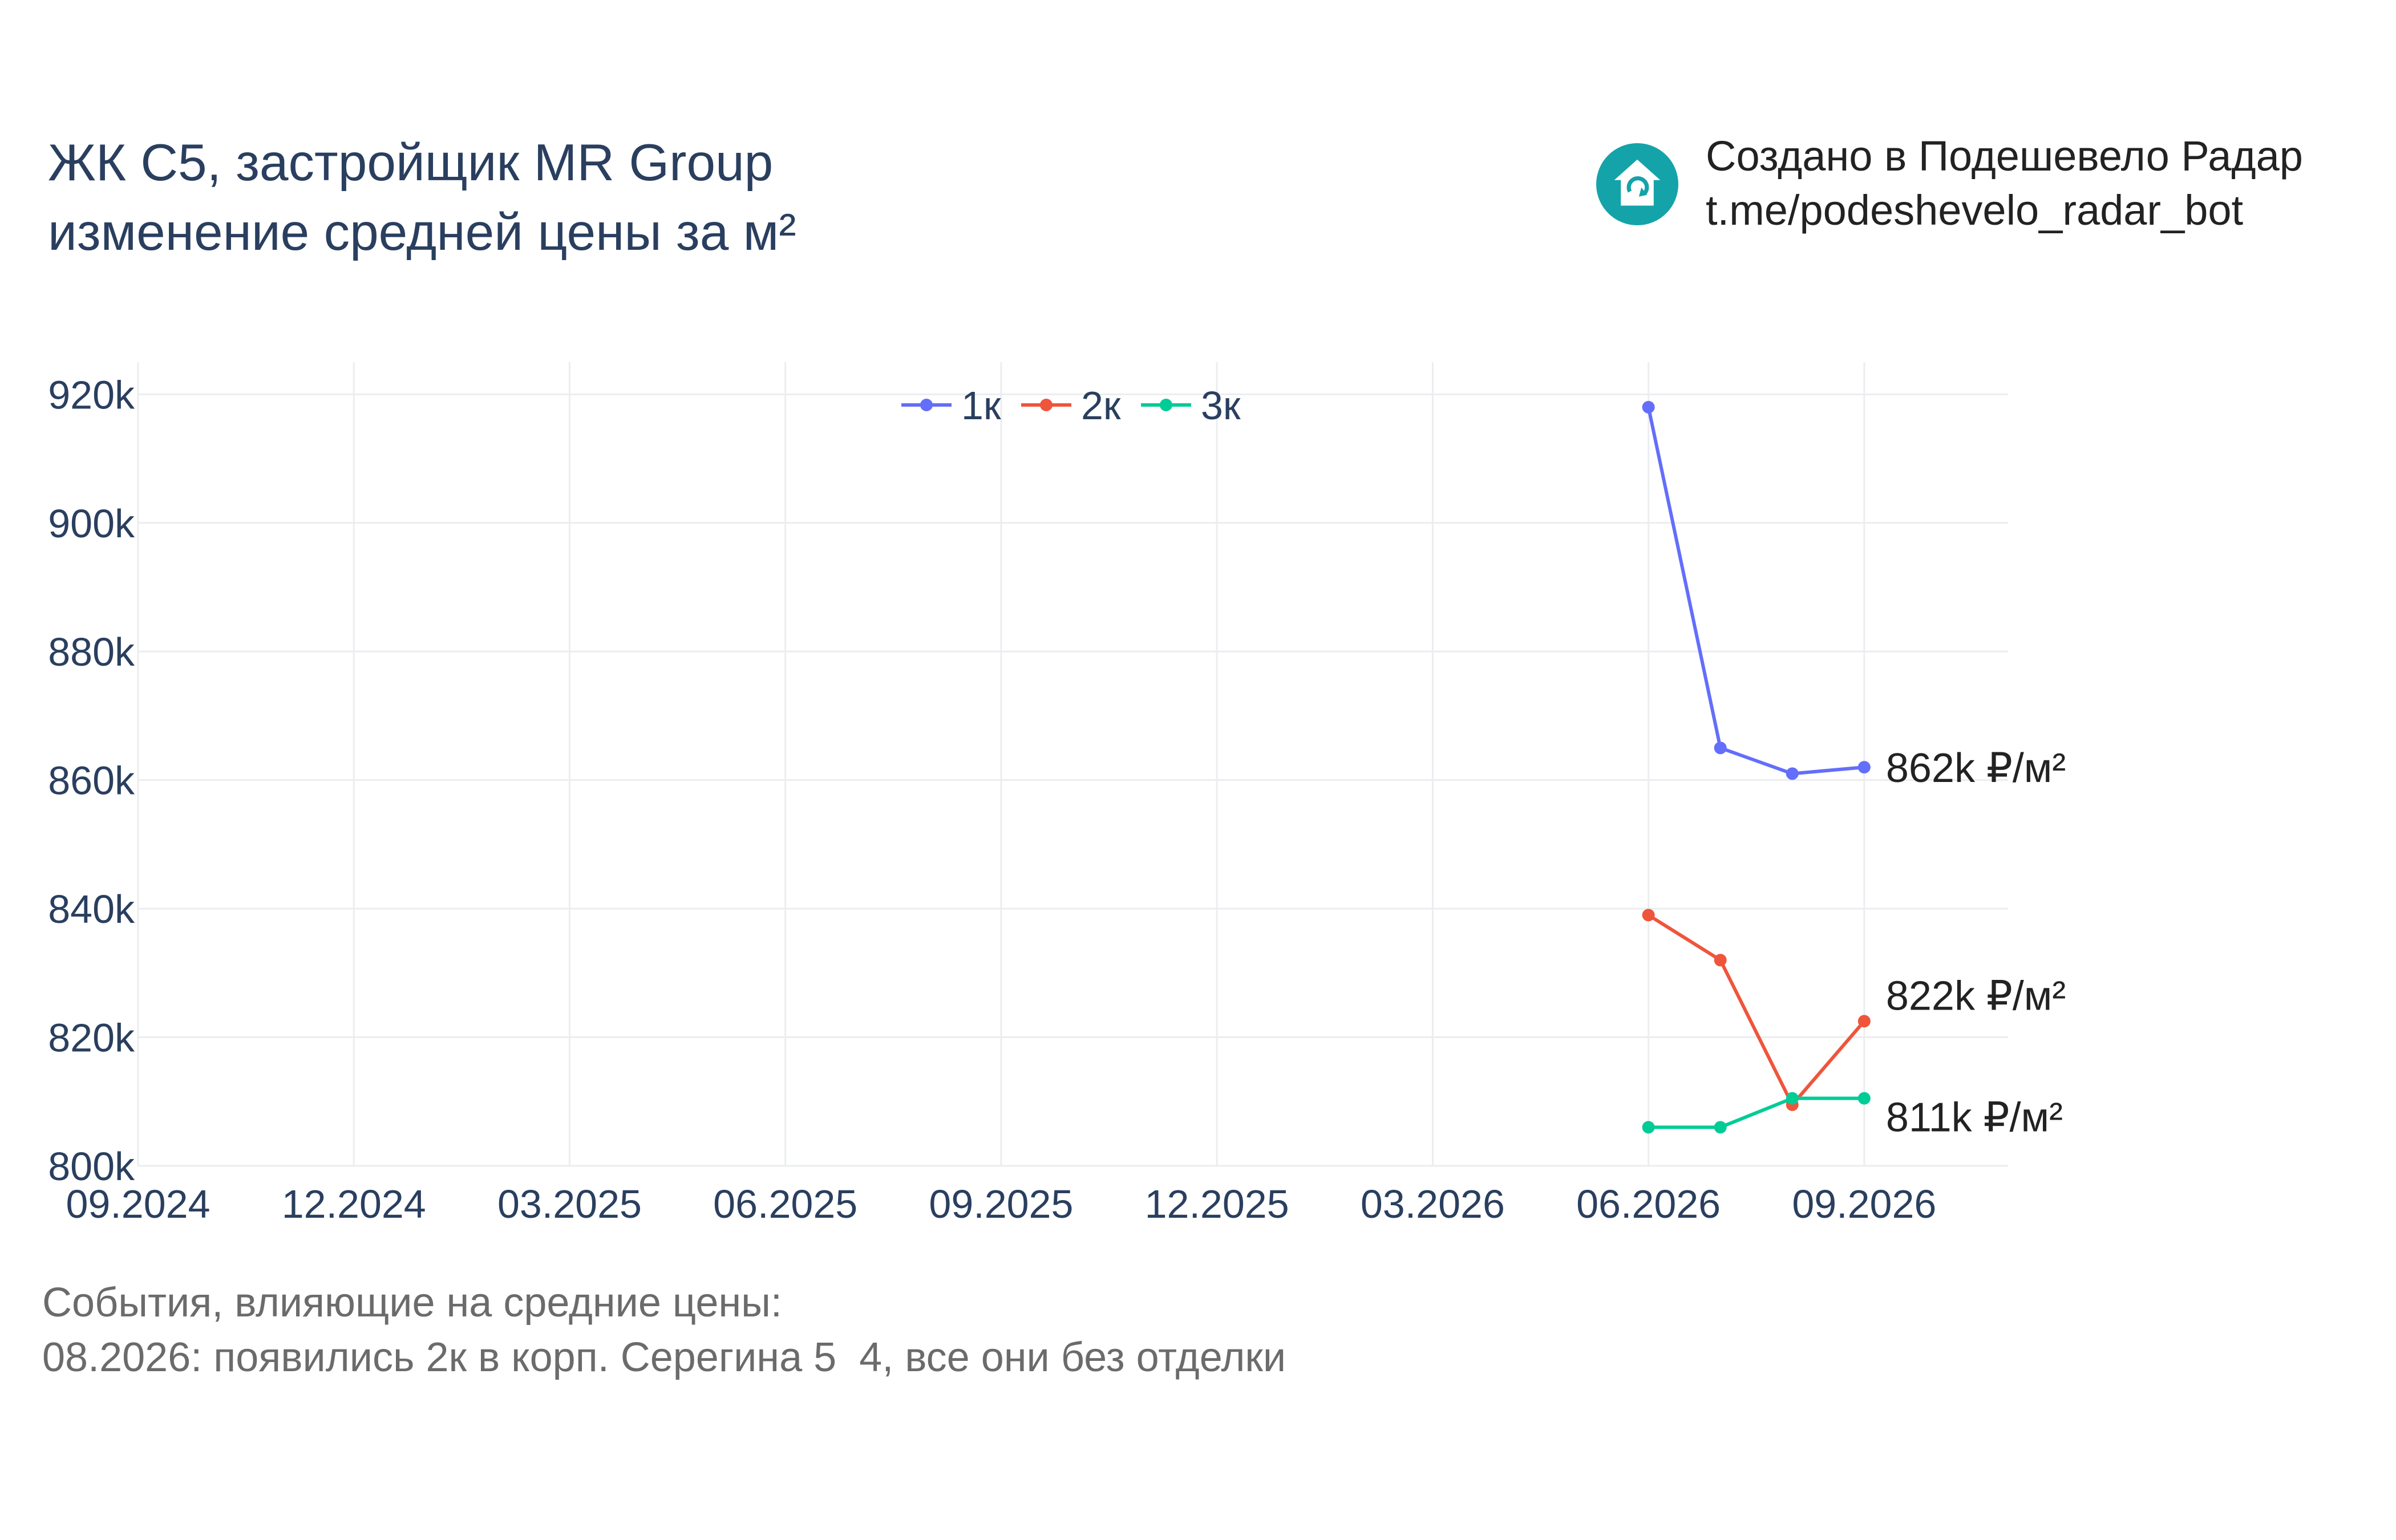  Describe the element at coordinates (92, 395) in the screenshot. I see `y-tick-label: 920k` at that location.